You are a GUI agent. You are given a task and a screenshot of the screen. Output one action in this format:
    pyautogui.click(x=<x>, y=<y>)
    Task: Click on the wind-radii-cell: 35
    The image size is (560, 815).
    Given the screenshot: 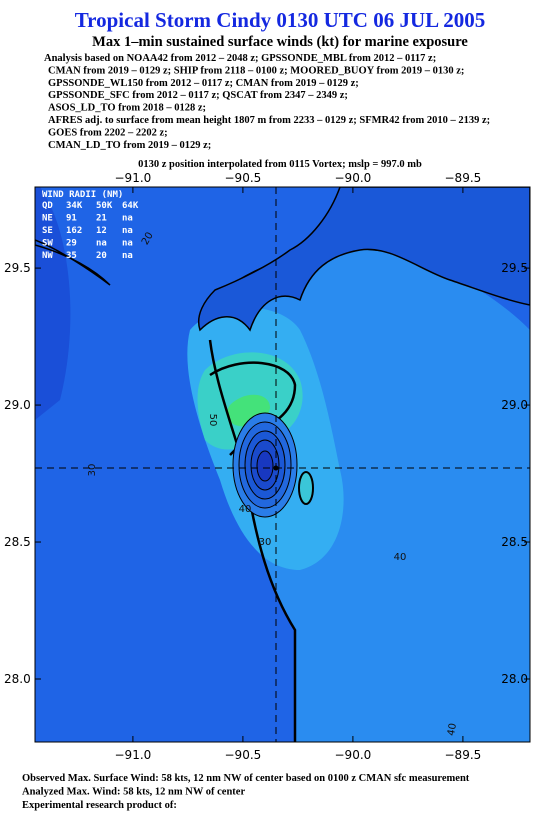 What is the action you would take?
    pyautogui.click(x=71, y=256)
    